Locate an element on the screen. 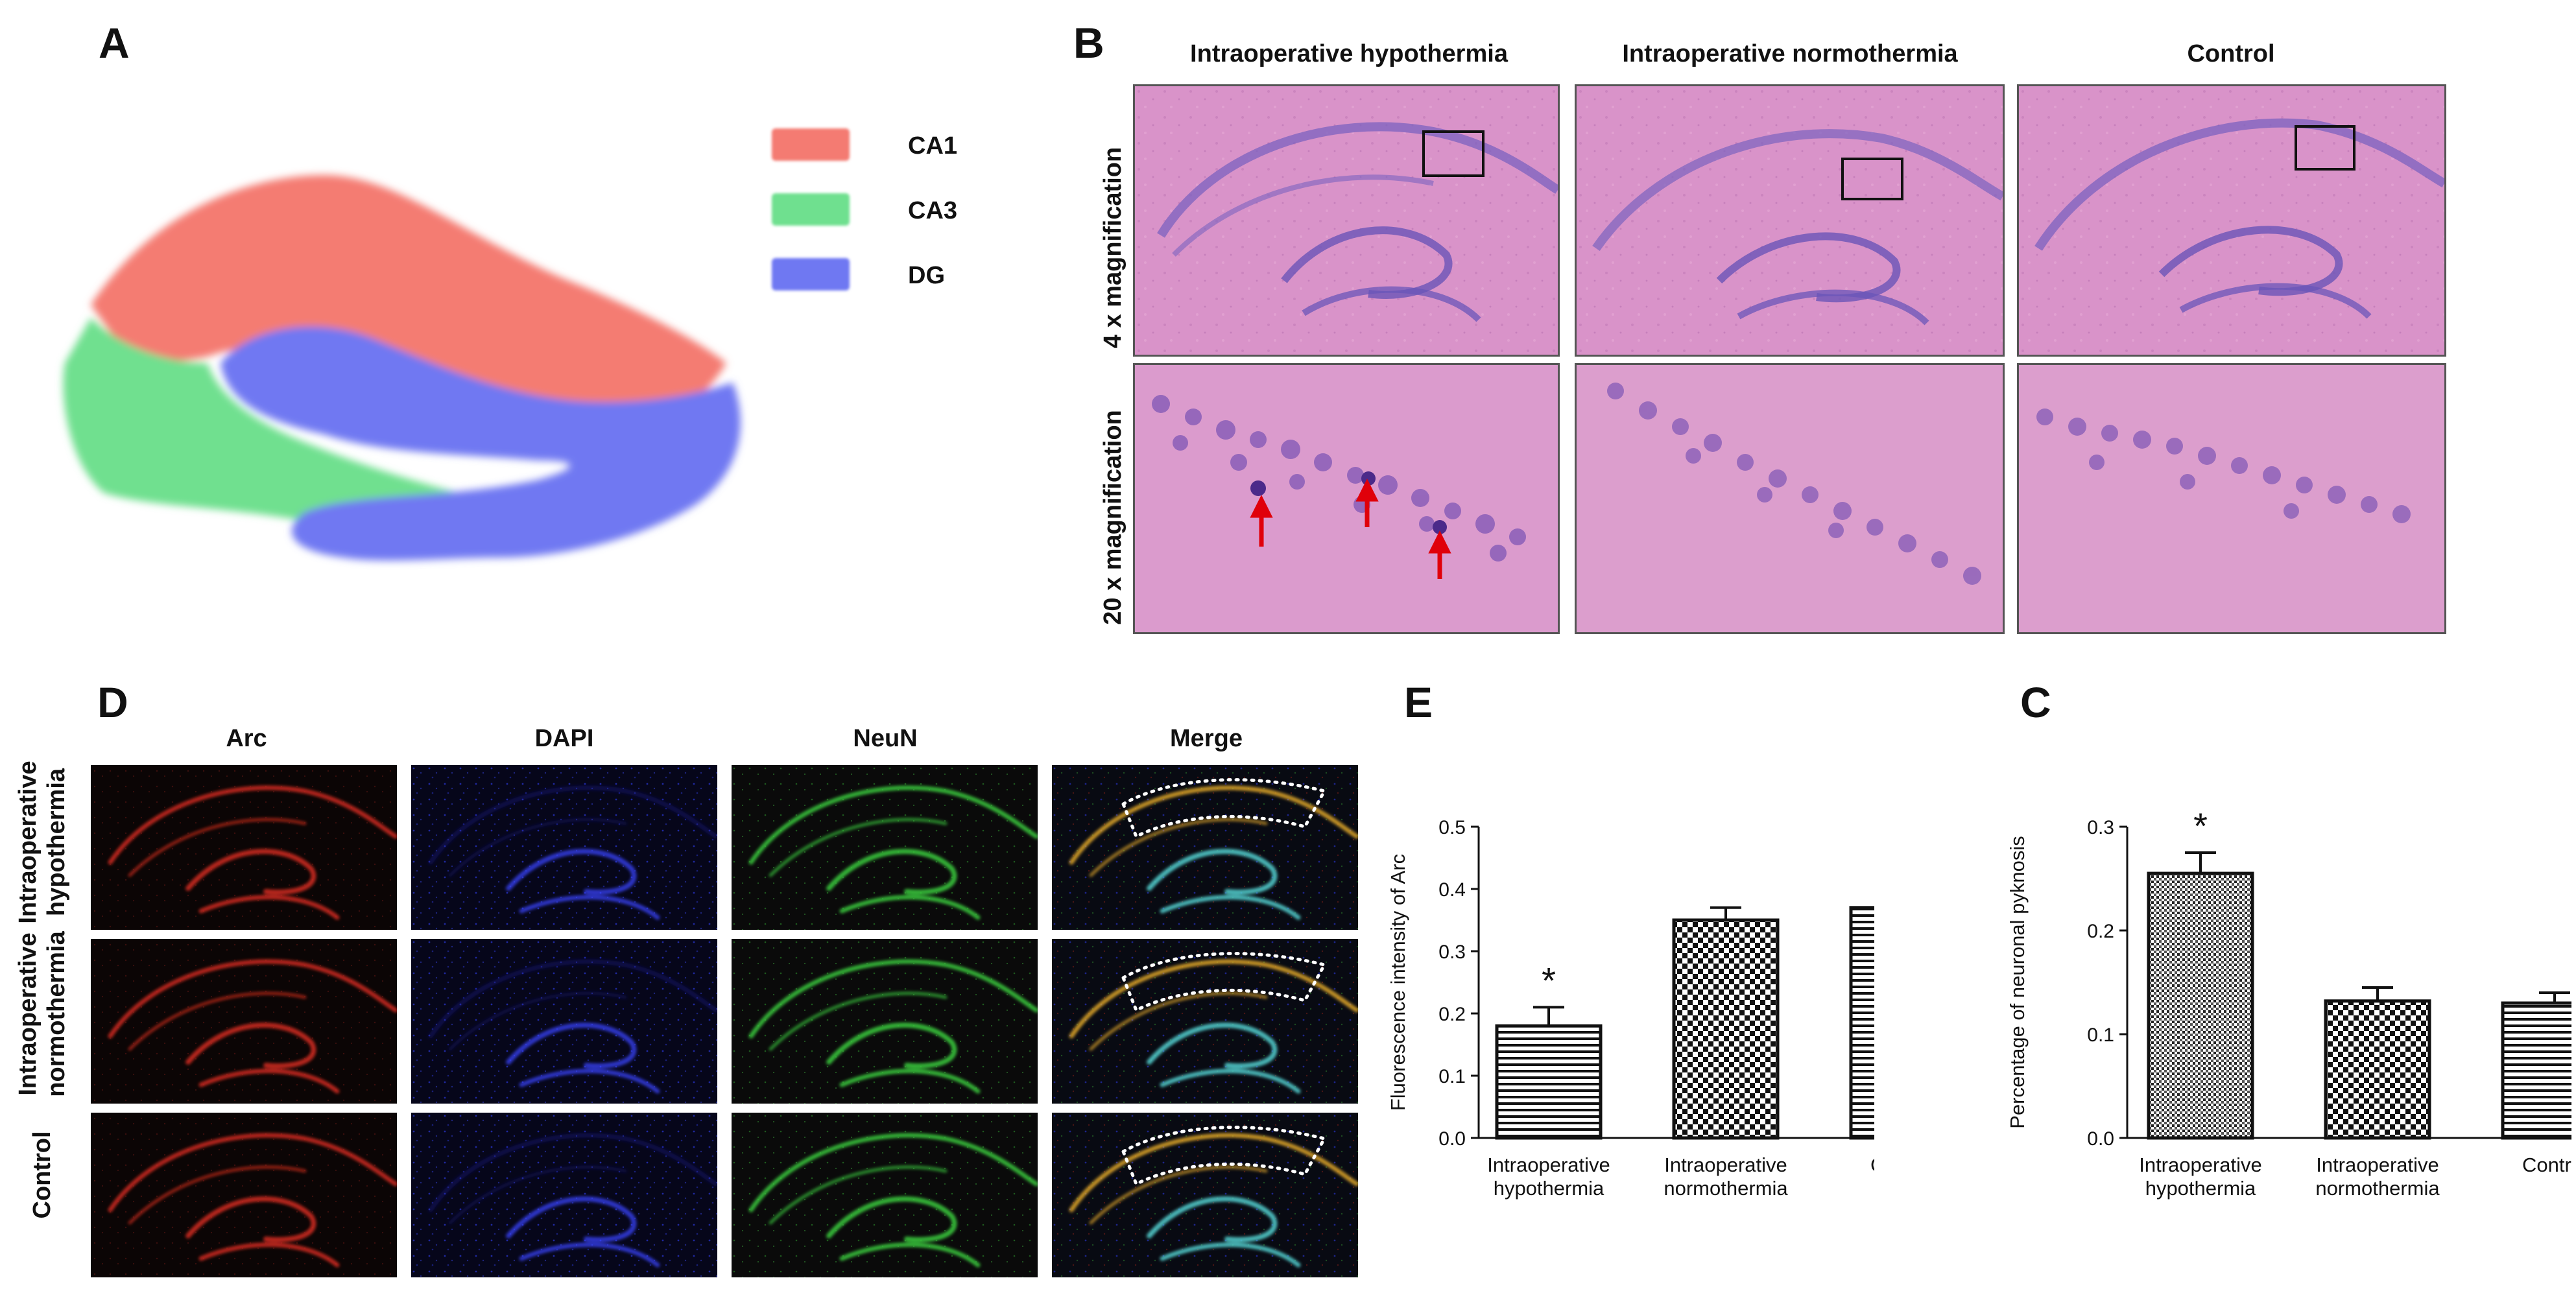  dg-swatch is located at coordinates (811, 274).